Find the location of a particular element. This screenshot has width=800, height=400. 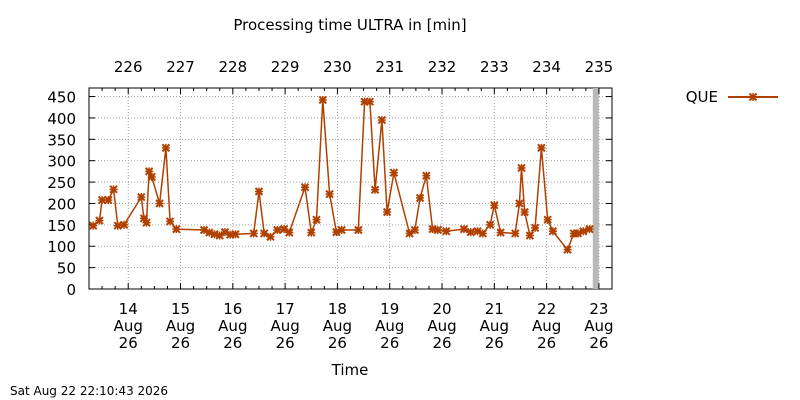

x-tick-label: 21 is located at coordinates (494, 309).